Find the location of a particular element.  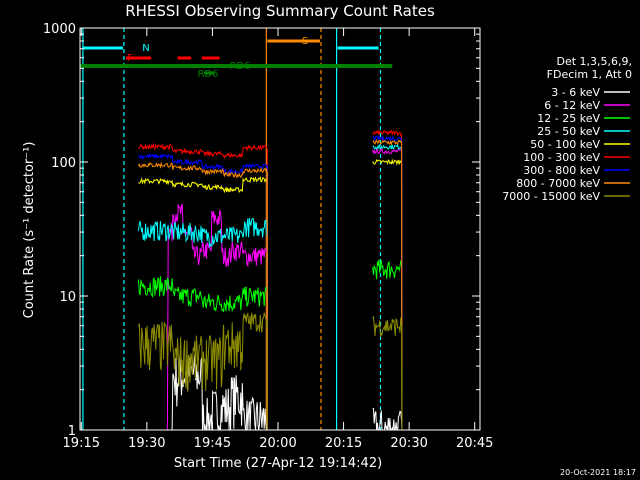

chart-title: RHESSI Observing Summary Count Rates is located at coordinates (280, 11).